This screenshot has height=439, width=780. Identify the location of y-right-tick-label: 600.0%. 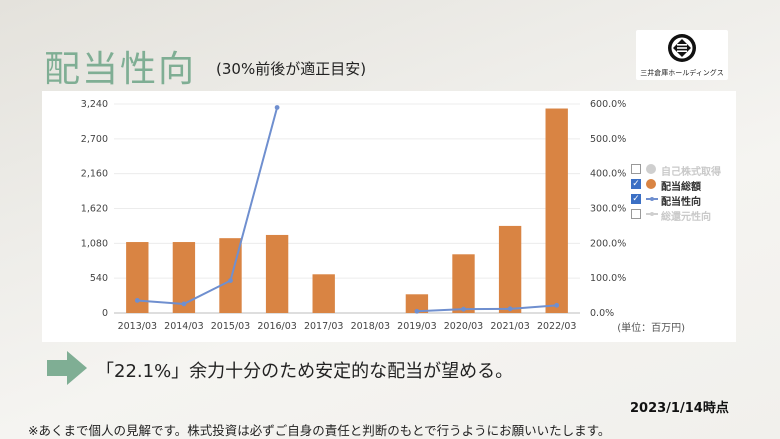
(608, 104).